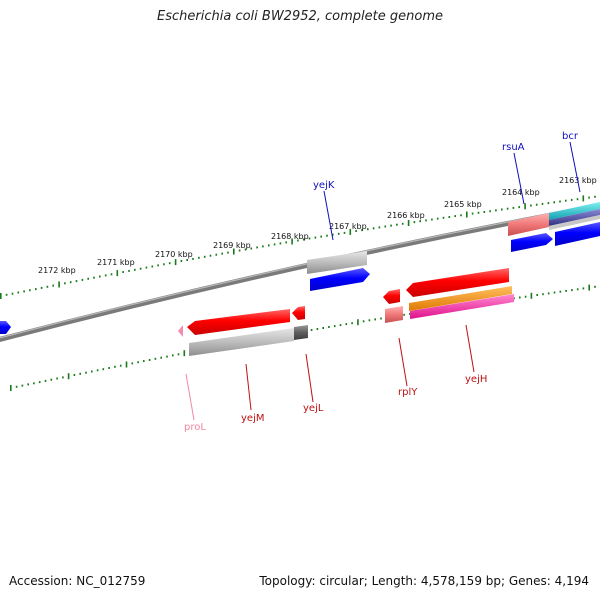 The width and height of the screenshot is (600, 600). I want to click on feature-bcr-navy, so click(574, 217).